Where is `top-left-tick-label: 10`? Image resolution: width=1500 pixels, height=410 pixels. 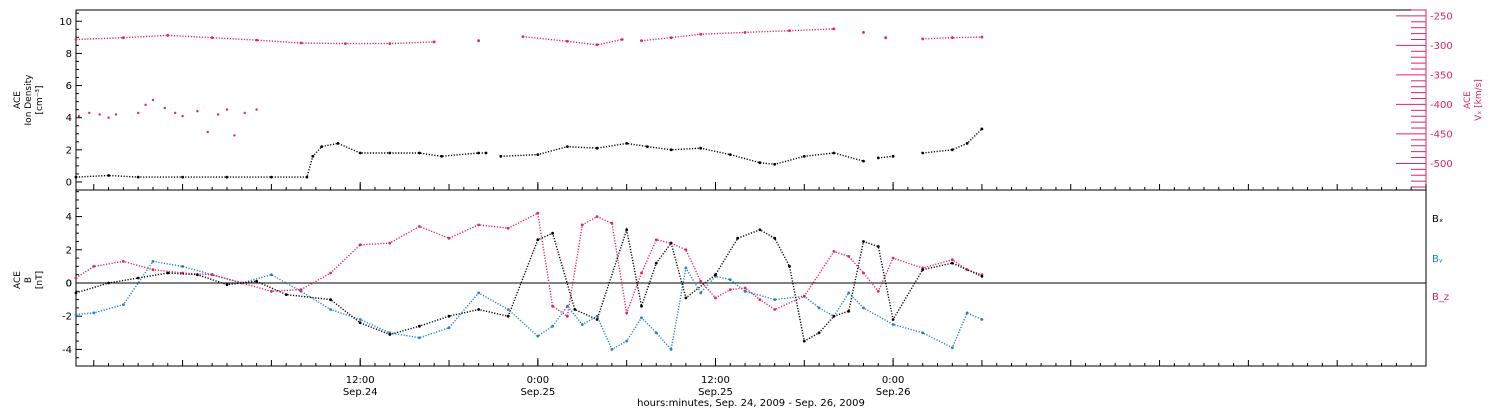 top-left-tick-label: 10 is located at coordinates (65, 22).